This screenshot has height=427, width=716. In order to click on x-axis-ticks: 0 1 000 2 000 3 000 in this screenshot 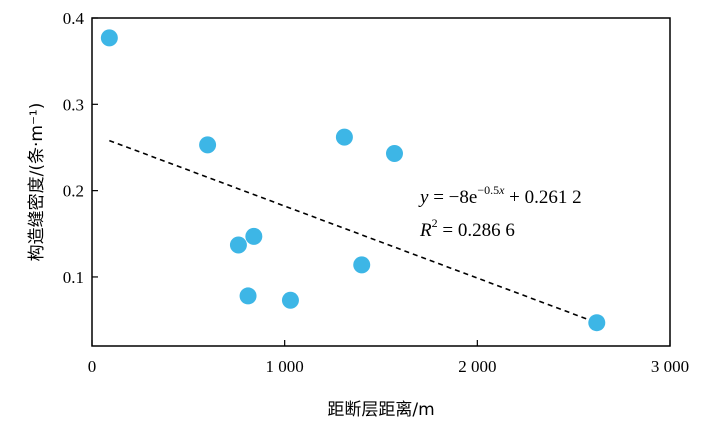, I will do `click(388, 358)`.